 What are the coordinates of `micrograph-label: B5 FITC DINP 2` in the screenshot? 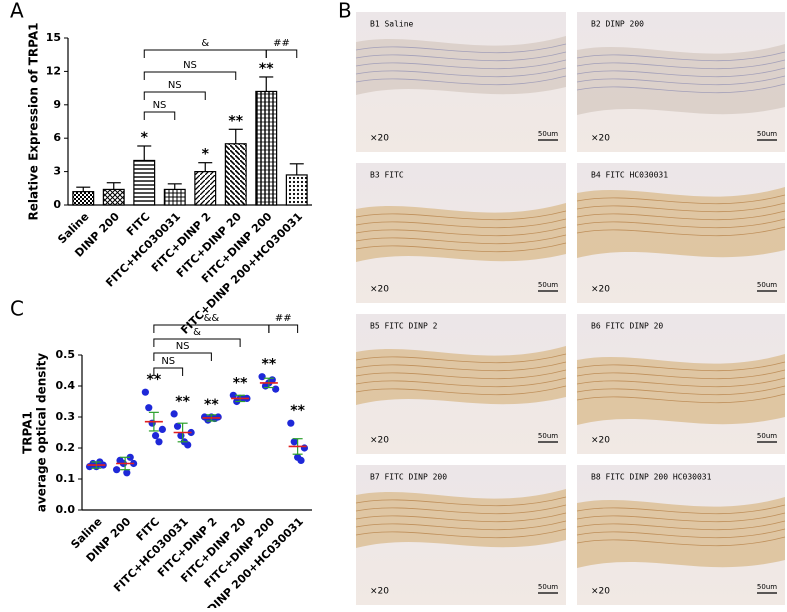 It's located at (404, 326).